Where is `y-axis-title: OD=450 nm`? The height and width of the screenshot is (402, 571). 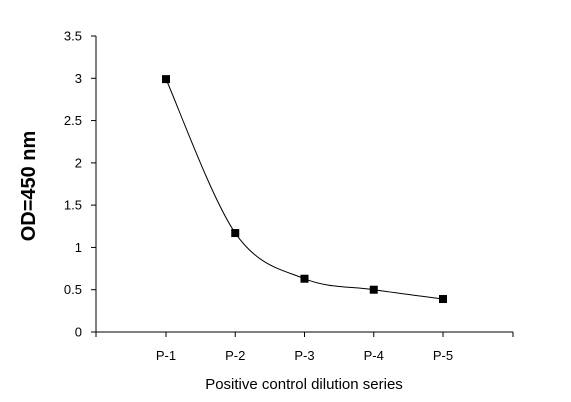 y-axis-title: OD=450 nm is located at coordinates (29, 186).